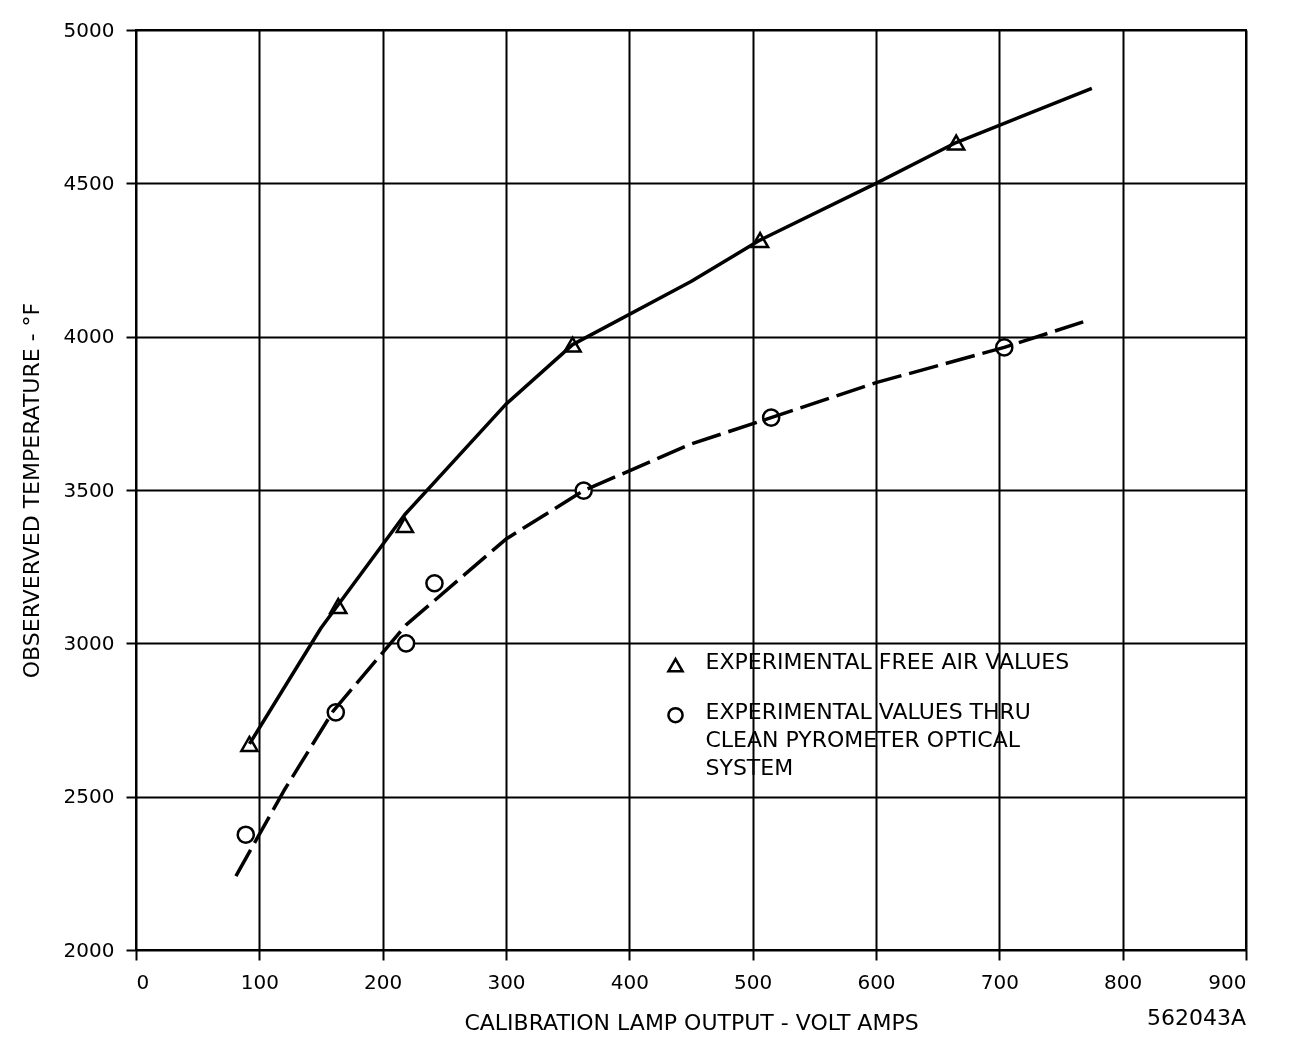 This screenshot has width=1308, height=1057. I want to click on y-tick-label: 5000, so click(89, 29).